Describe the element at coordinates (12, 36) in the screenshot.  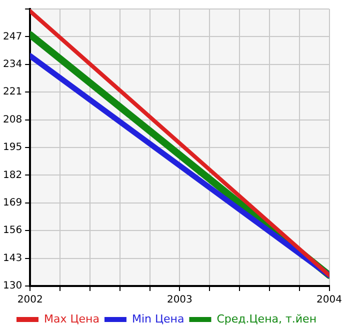
I see `y-tick-label: 247` at that location.